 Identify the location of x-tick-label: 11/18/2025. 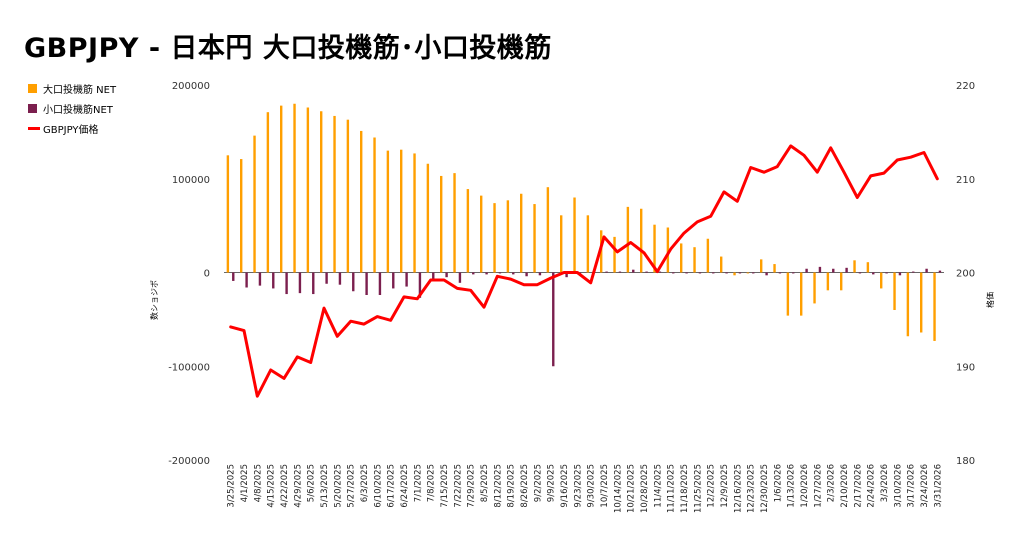
(685, 488).